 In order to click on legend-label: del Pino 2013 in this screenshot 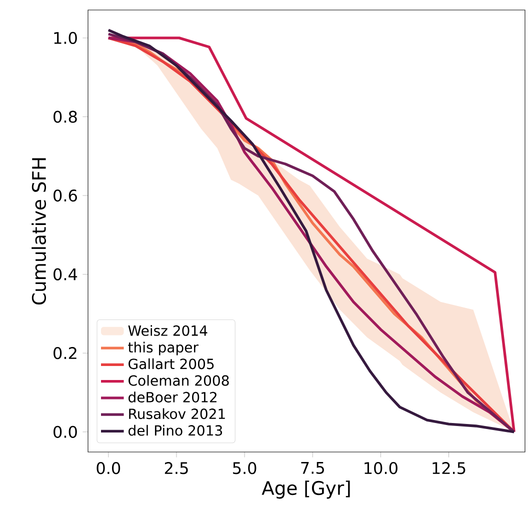, I will do `click(175, 430)`.